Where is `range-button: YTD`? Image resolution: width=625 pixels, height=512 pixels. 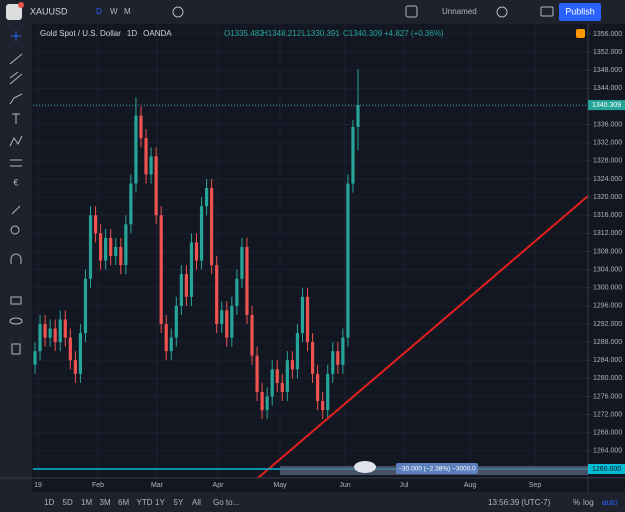 range-button: YTD is located at coordinates (145, 502).